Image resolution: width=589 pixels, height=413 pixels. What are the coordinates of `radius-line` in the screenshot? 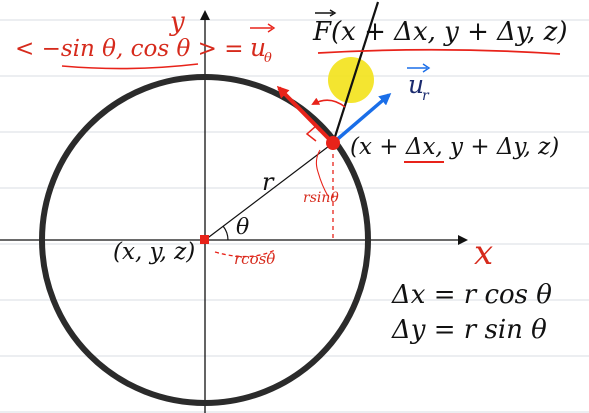 It's located at (269, 191).